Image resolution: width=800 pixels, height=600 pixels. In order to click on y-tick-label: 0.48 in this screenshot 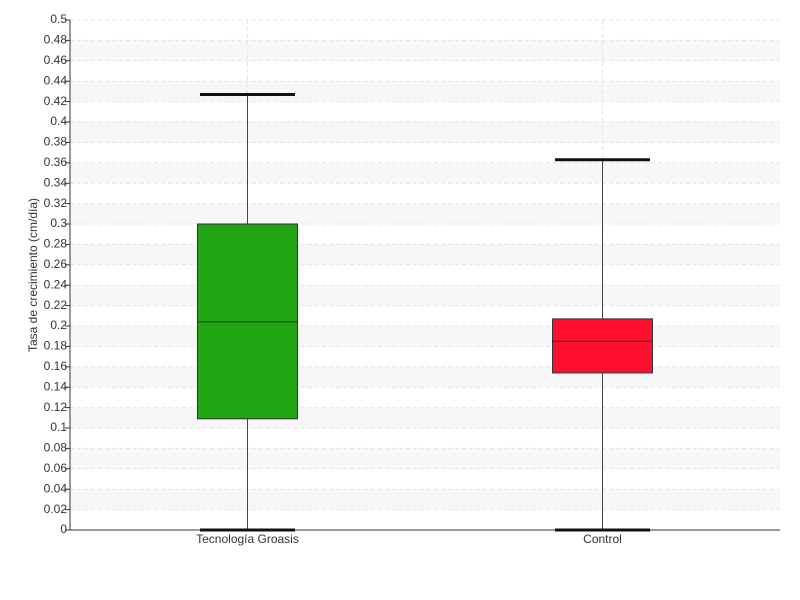, I will do `click(56, 40)`.